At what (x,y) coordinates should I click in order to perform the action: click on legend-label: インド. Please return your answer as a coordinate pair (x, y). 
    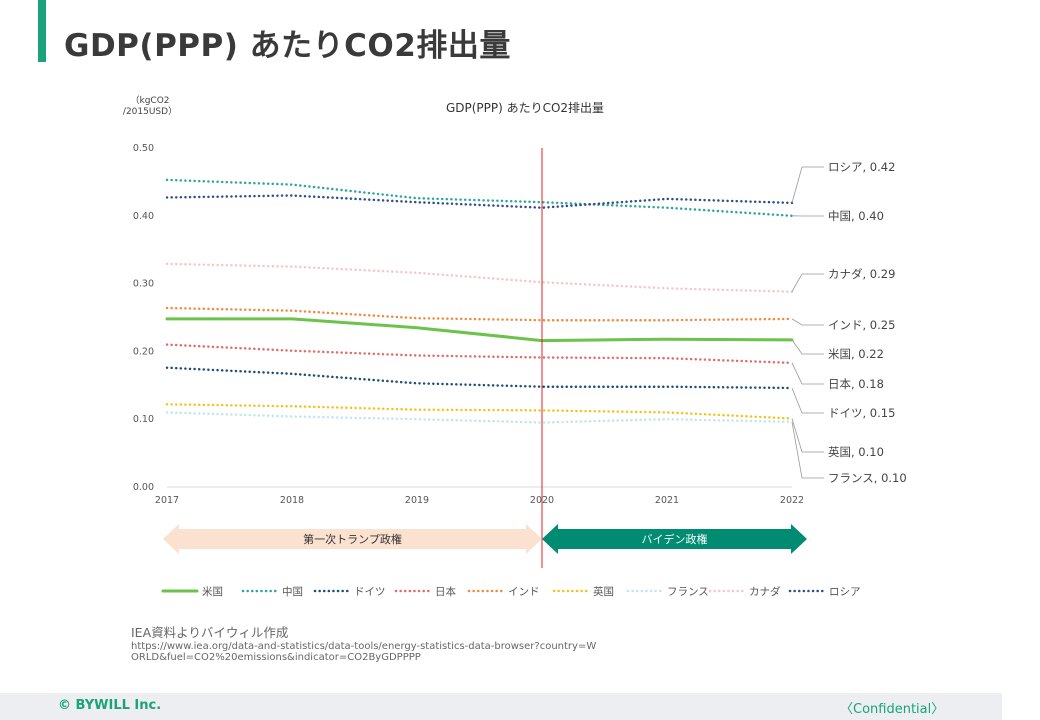
    Looking at the image, I should click on (524, 592).